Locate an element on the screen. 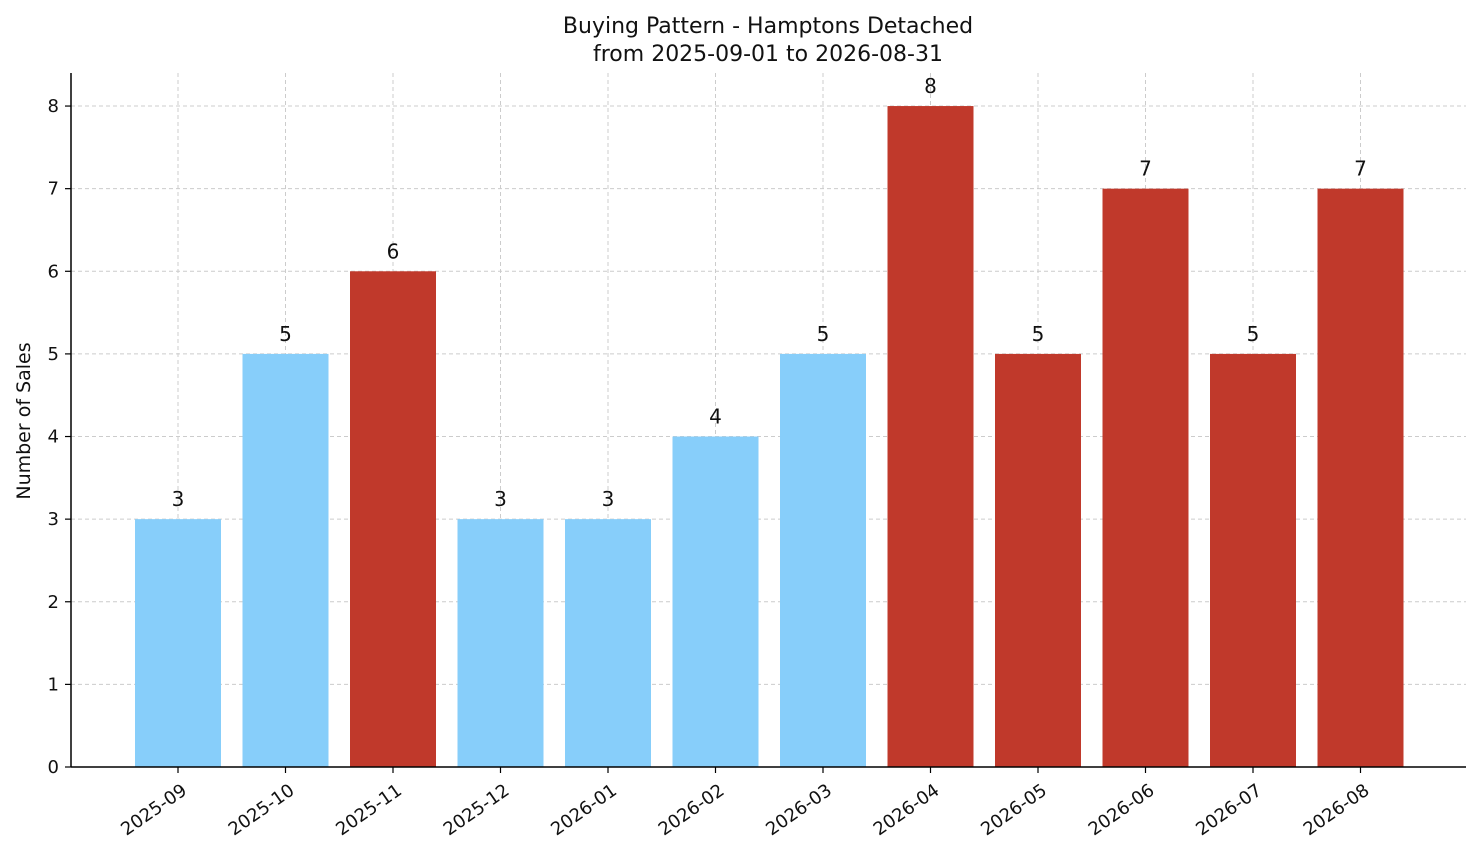 This screenshot has height=867, width=1481. x-tick-label: 2026-06 is located at coordinates (1122, 810).